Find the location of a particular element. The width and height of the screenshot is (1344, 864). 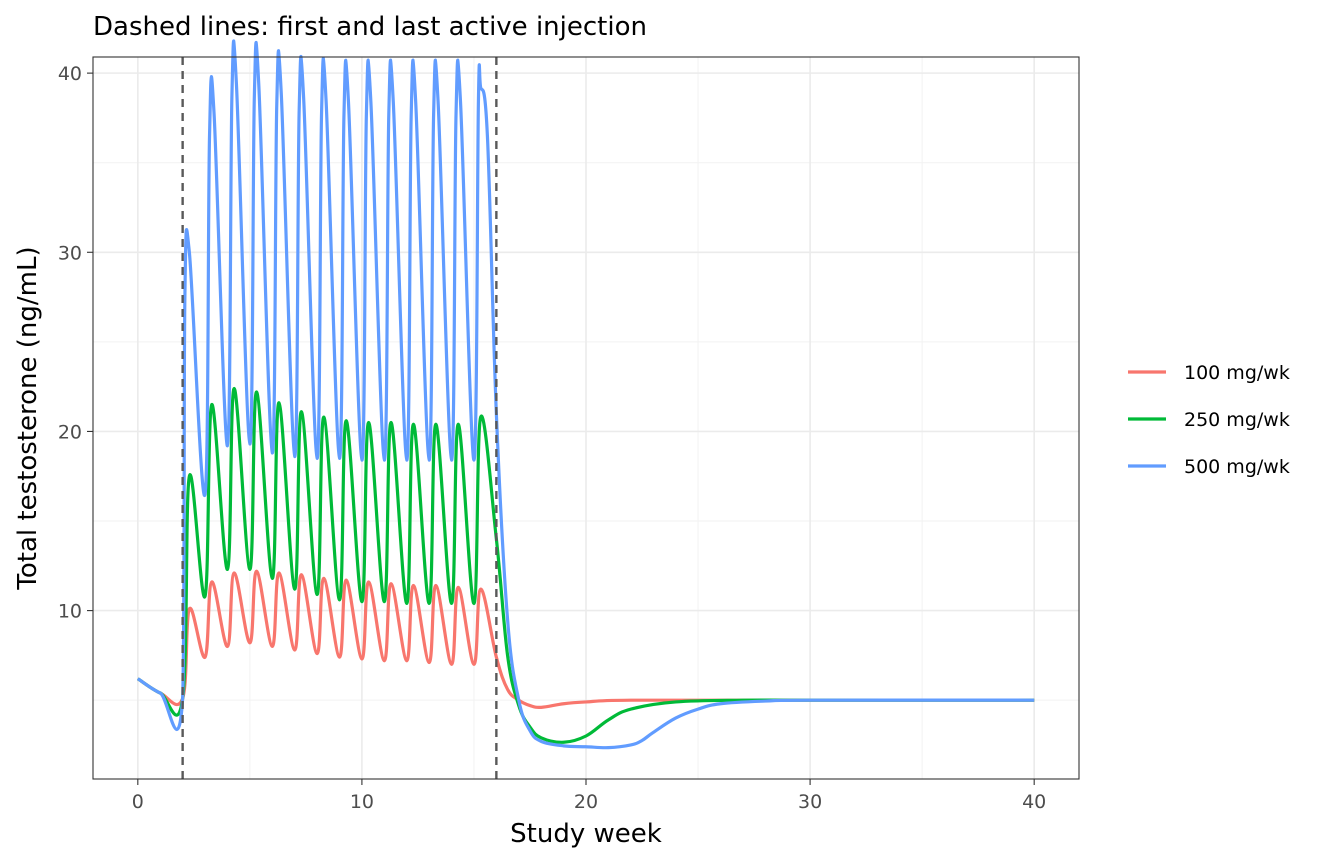

legend-label: 100 mg/wk is located at coordinates (1237, 373).